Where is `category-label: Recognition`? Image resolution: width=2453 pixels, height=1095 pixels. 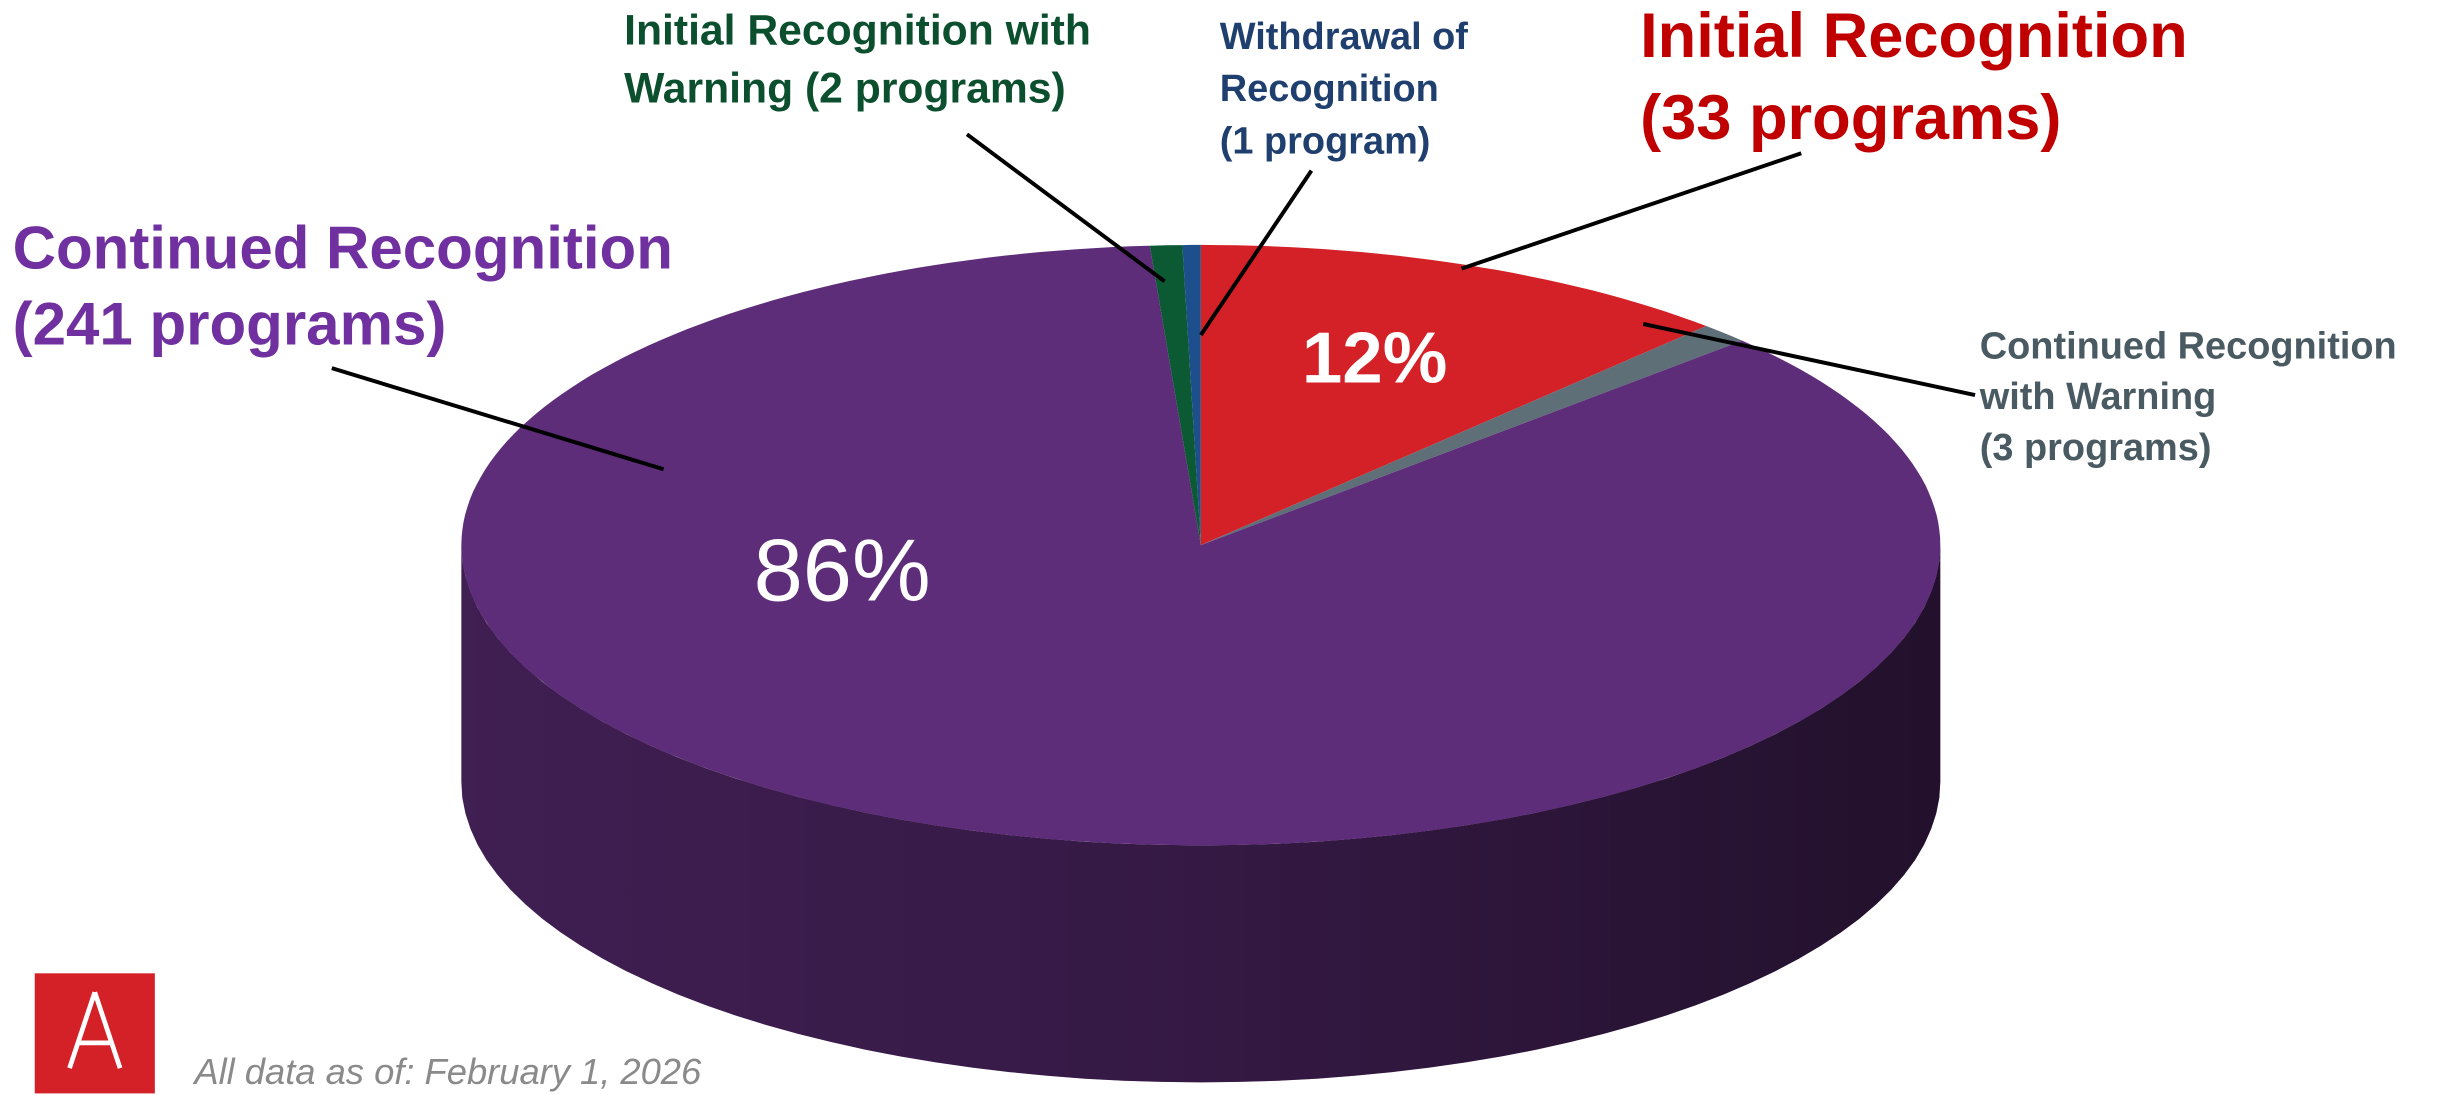 category-label: Recognition is located at coordinates (1329, 89).